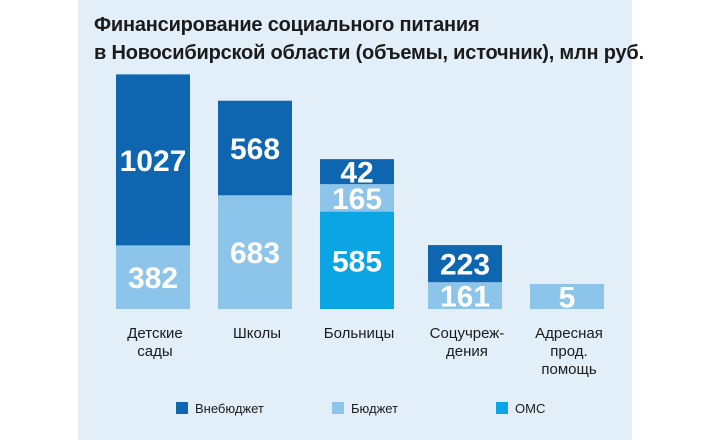 The height and width of the screenshot is (440, 710). I want to click on data-label-Внебюджет-0: 1027, so click(153, 161).